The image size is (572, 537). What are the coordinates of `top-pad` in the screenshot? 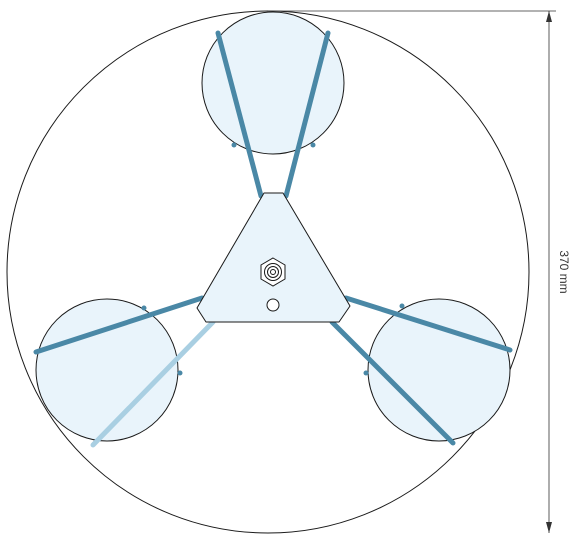 It's located at (273, 83).